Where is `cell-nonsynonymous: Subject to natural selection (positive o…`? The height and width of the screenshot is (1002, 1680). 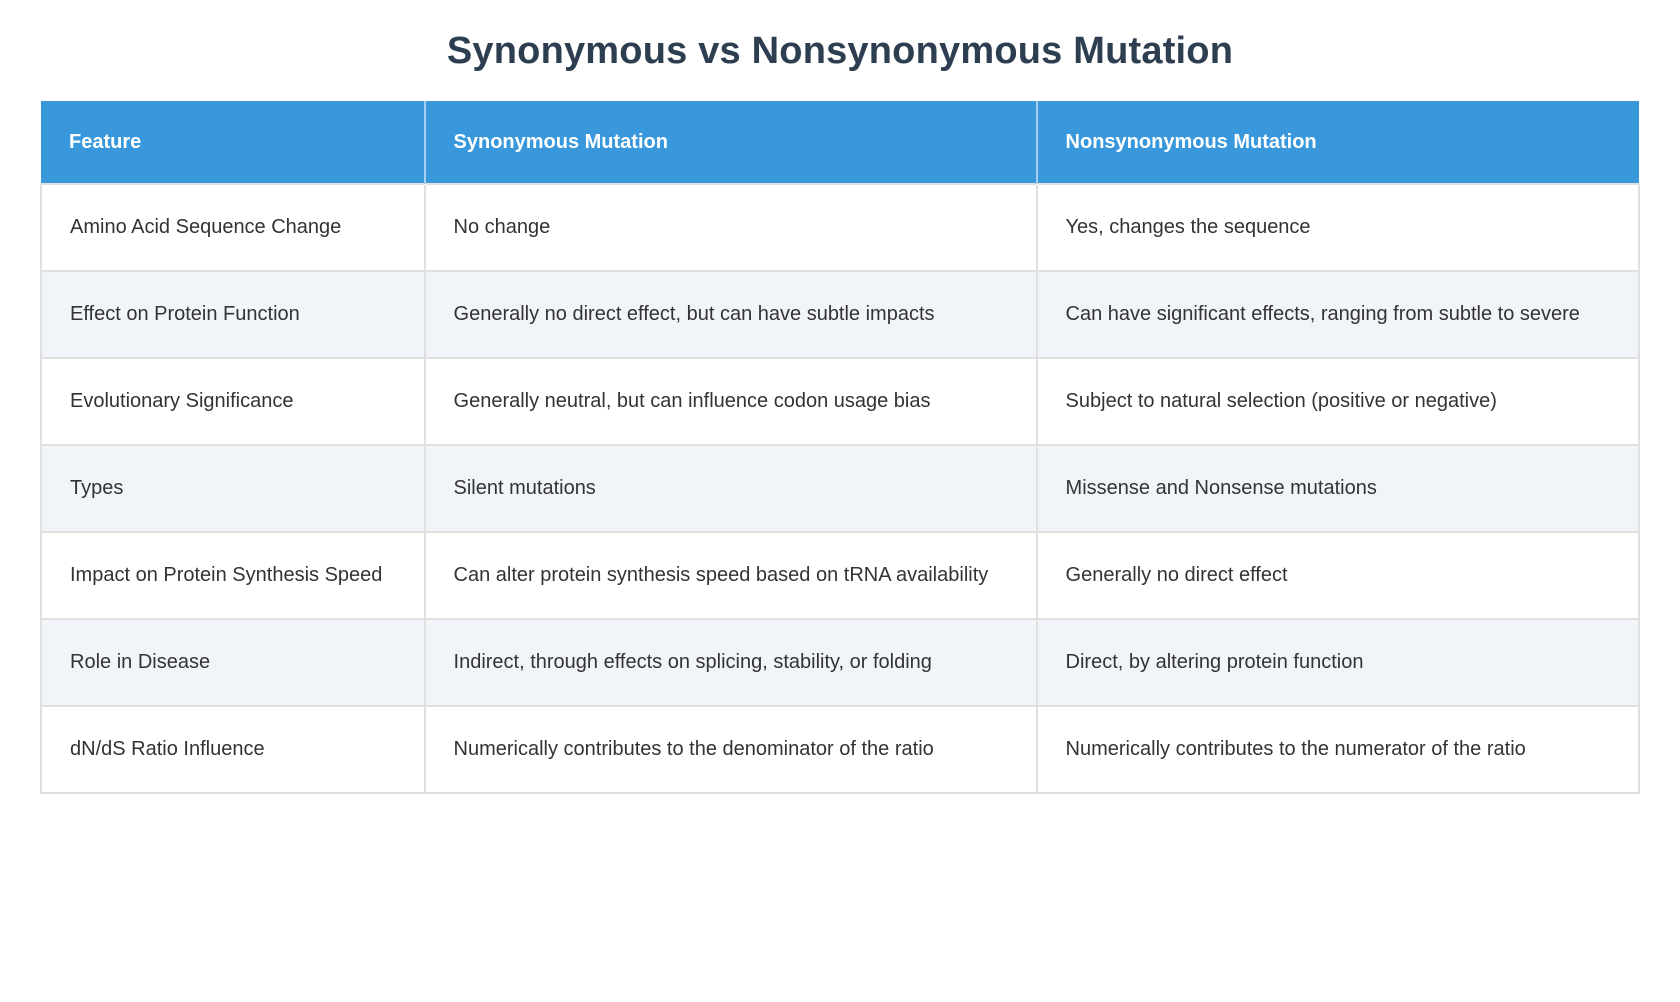 cell-nonsynonymous: Subject to natural selection (positive o… is located at coordinates (1338, 401).